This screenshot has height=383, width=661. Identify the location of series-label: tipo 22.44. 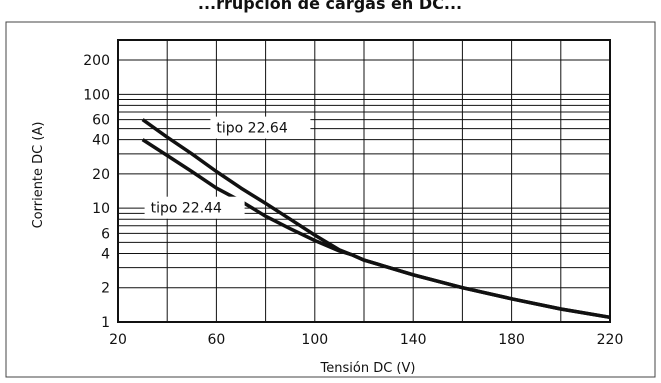
(186, 209).